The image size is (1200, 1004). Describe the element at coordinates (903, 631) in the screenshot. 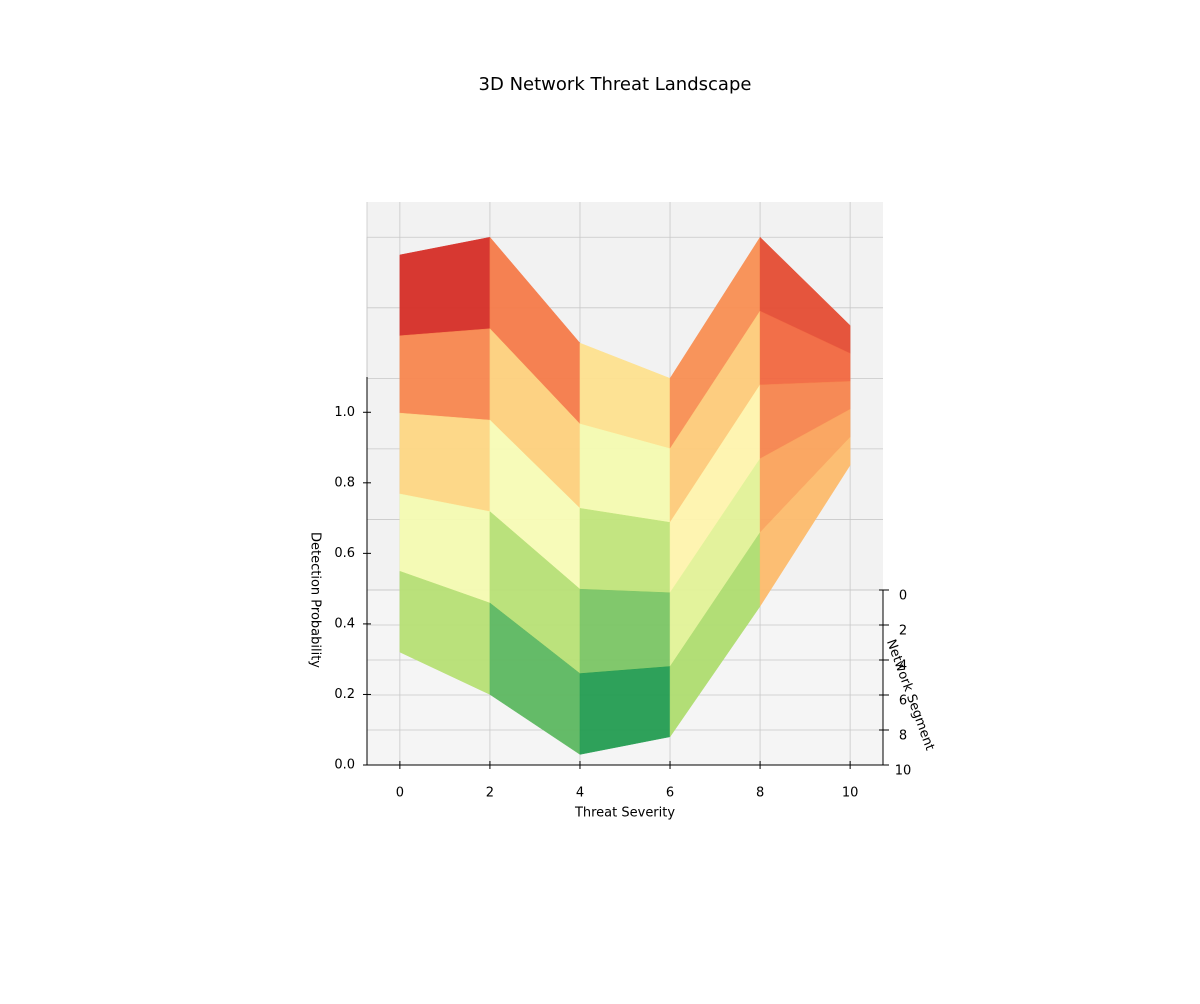

I see `y-tick-label: 2` at that location.